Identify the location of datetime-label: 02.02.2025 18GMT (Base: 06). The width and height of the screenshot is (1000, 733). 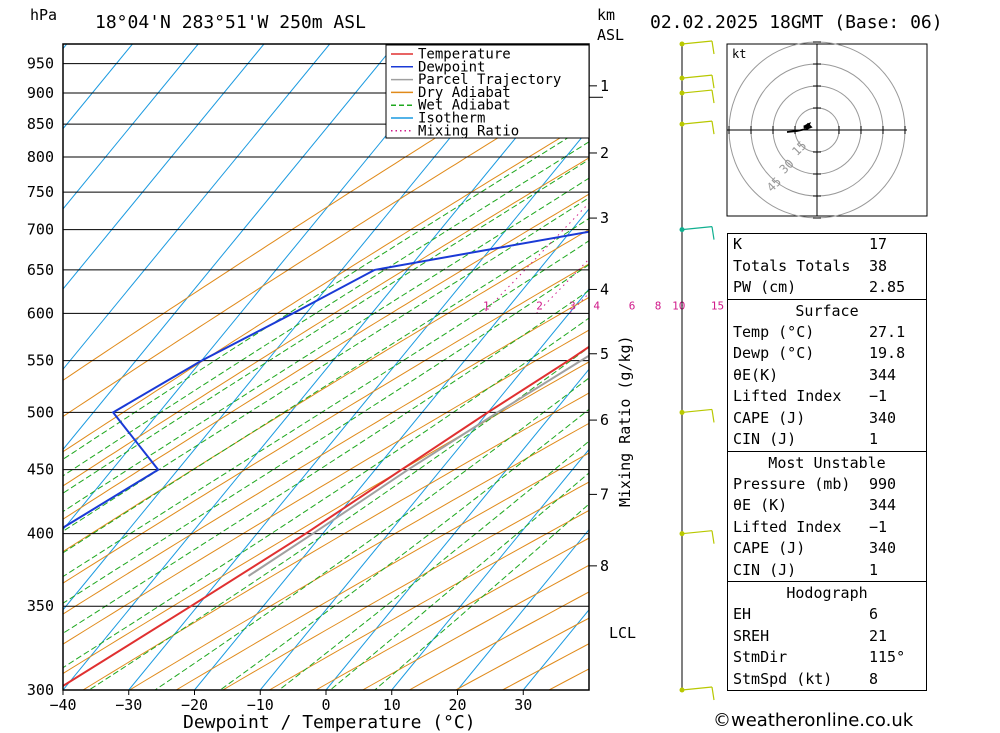
(796, 22).